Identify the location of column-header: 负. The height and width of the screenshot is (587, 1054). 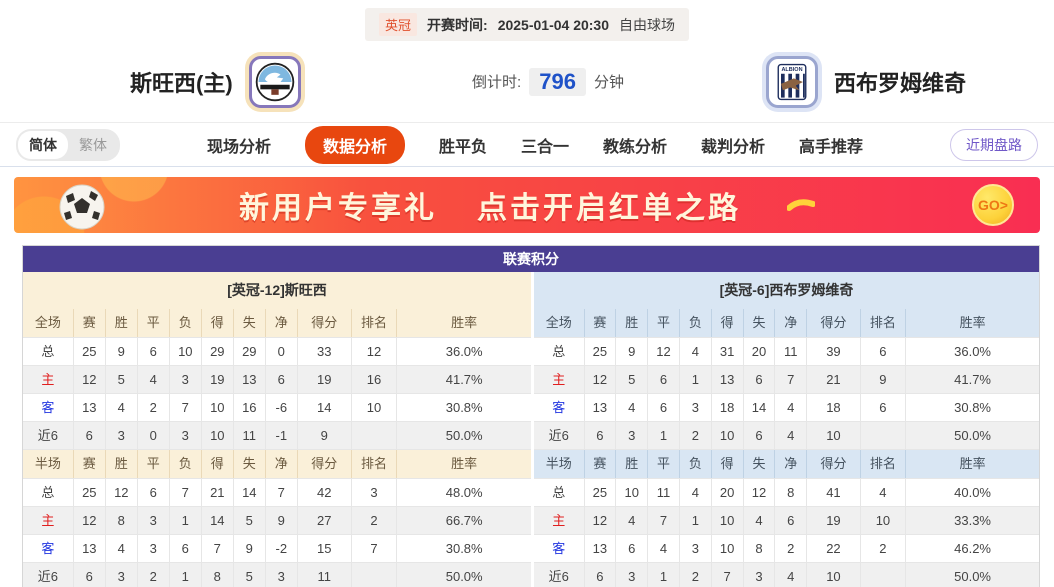
(185, 464).